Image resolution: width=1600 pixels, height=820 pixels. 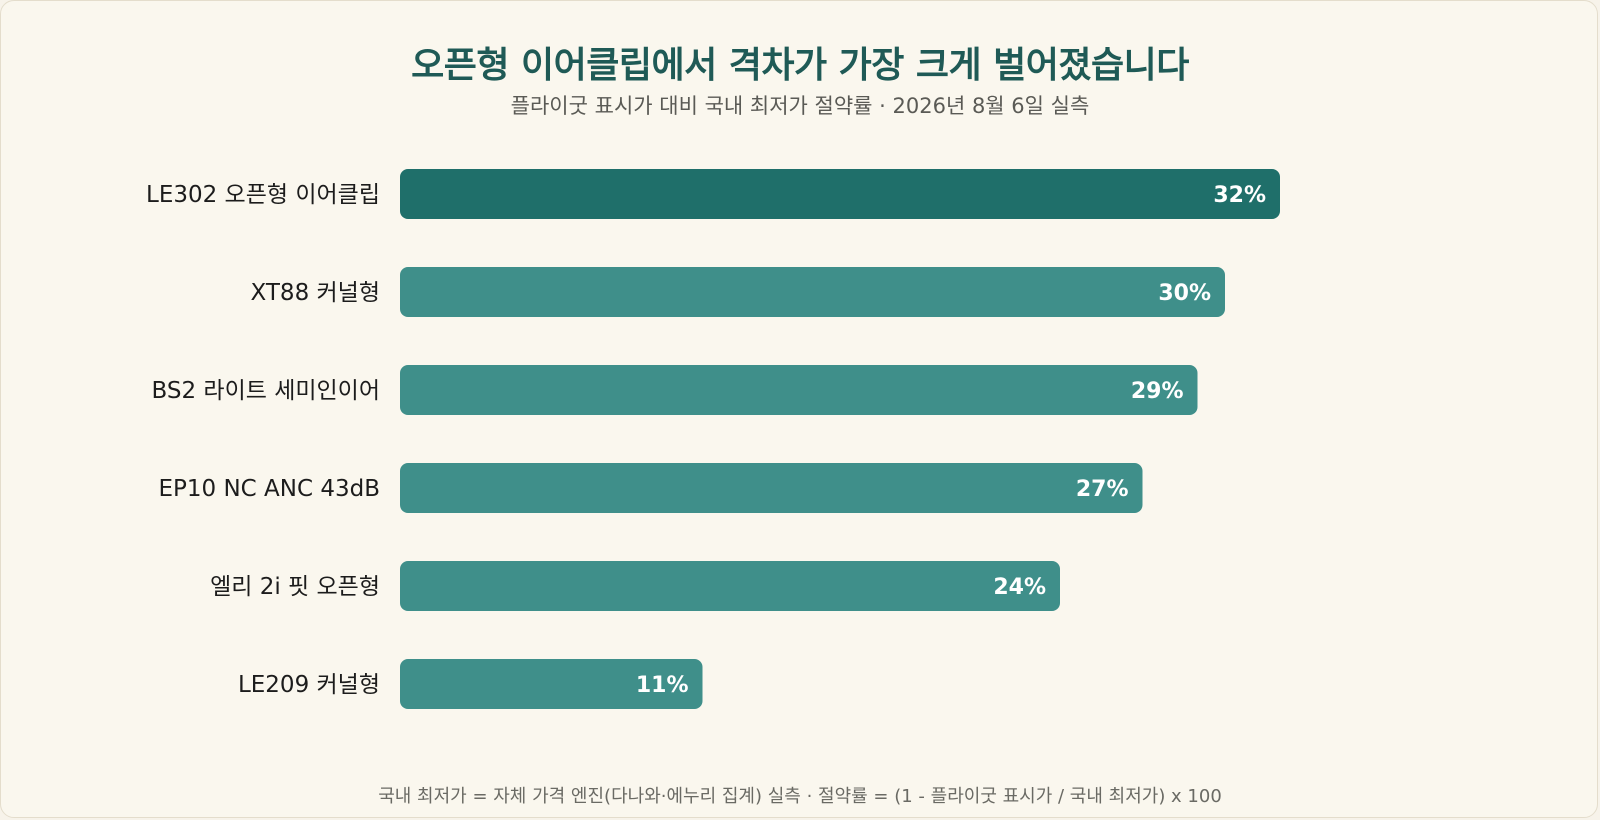 I want to click on category-label-3: EP10 NC ANC 43dB, so click(x=269, y=489).